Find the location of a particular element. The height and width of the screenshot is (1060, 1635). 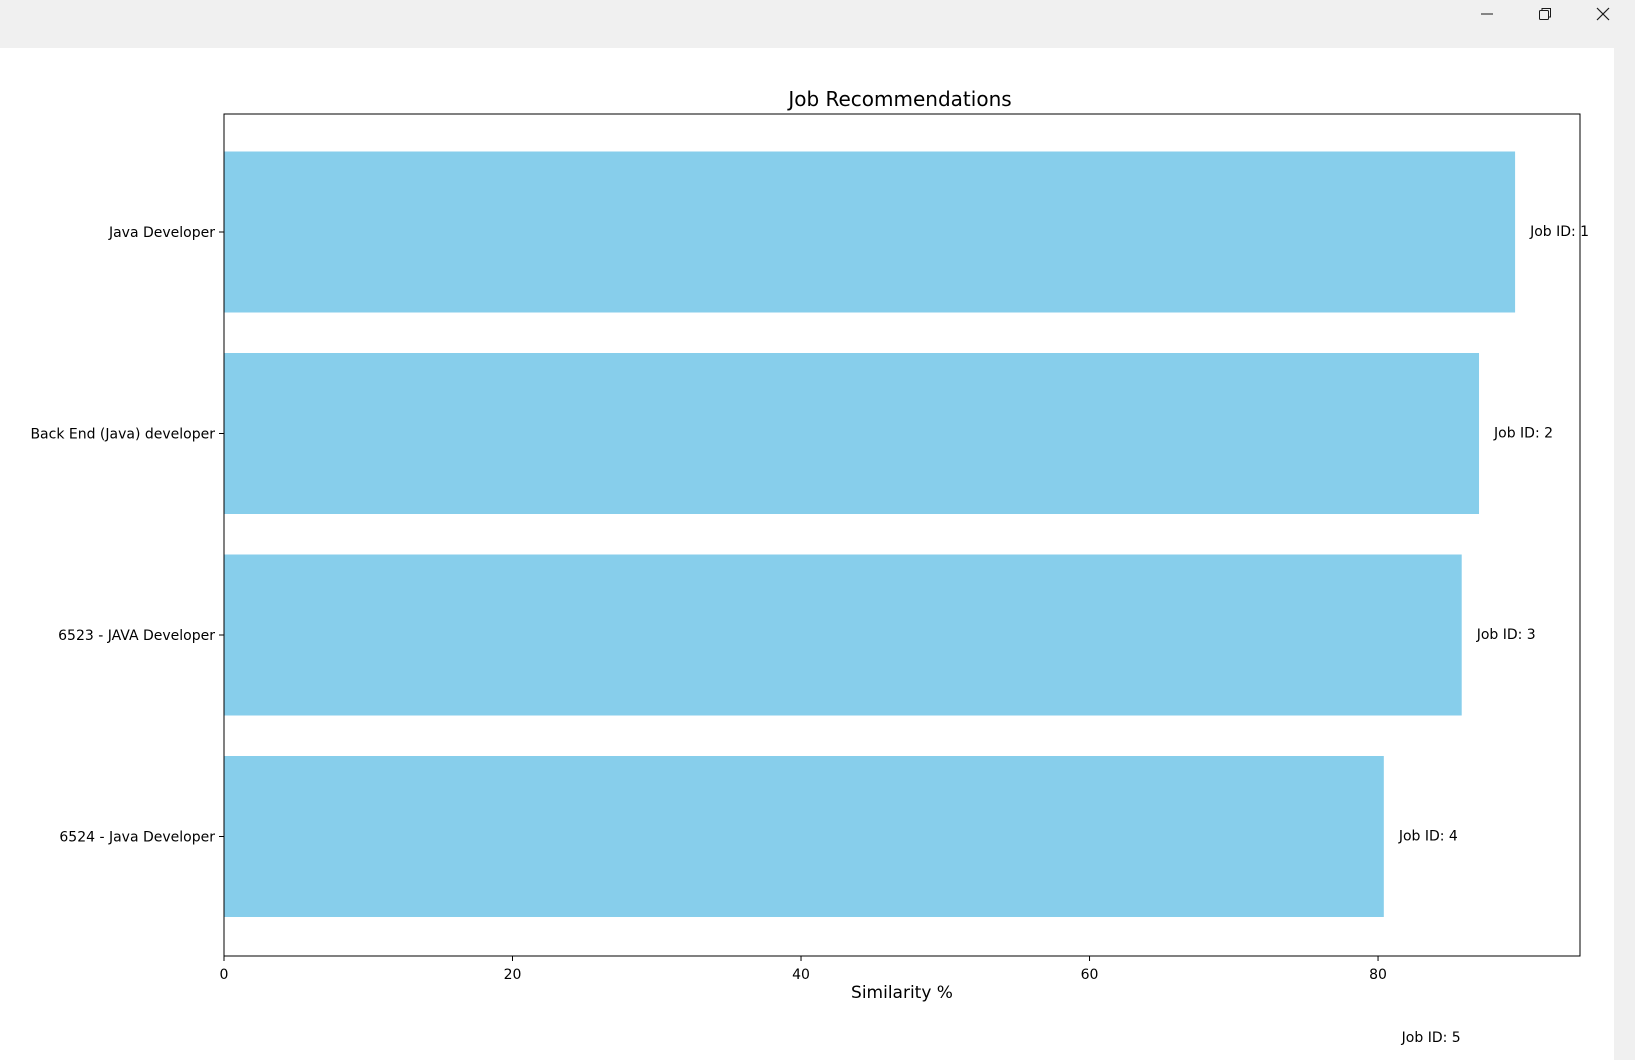

y-tick-label-4: 6524 - Java Developer is located at coordinates (137, 838).